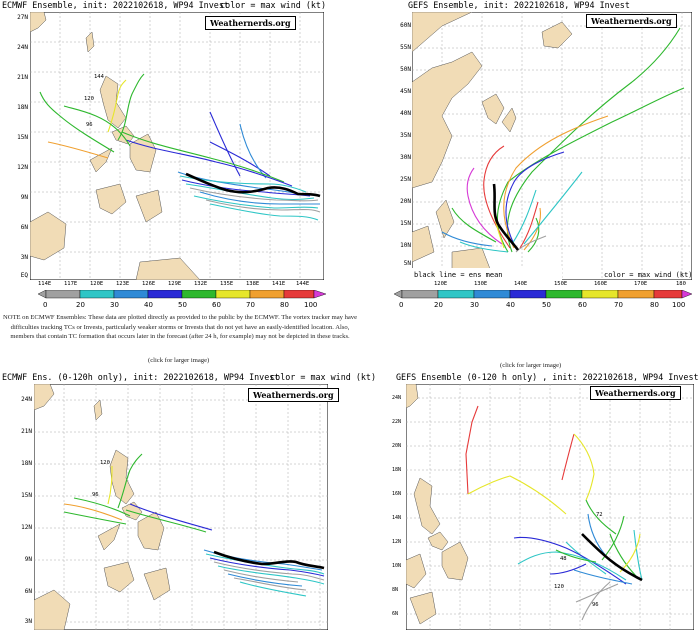 The image size is (699, 630). I want to click on lon-label: 126E, so click(149, 284).